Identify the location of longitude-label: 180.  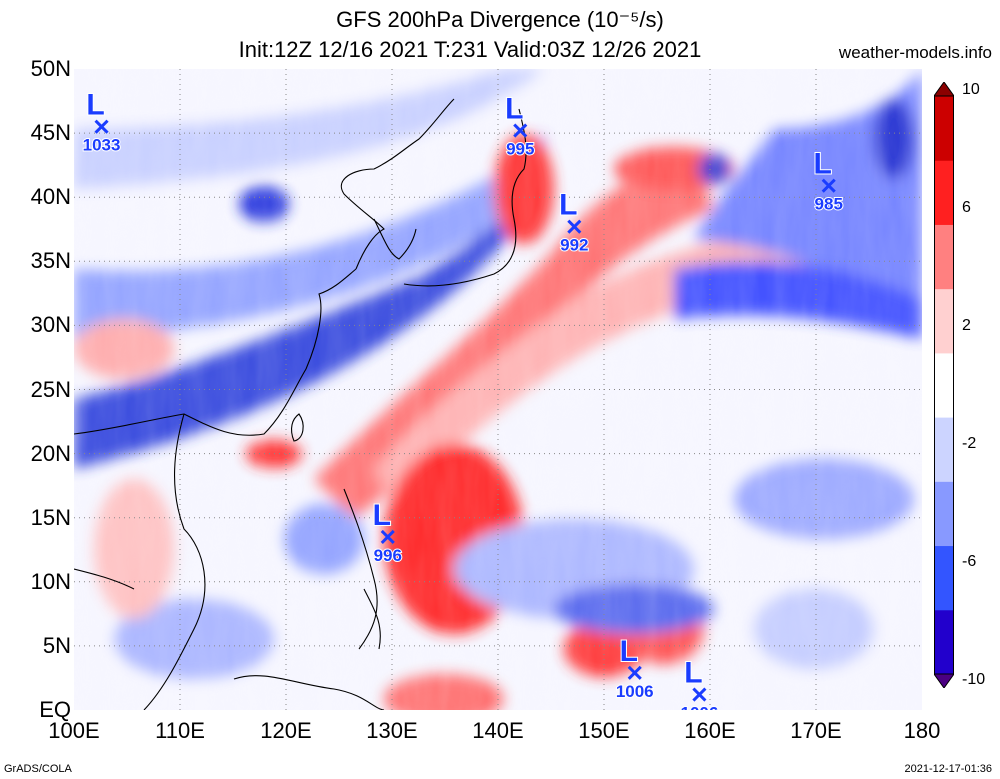
(922, 730).